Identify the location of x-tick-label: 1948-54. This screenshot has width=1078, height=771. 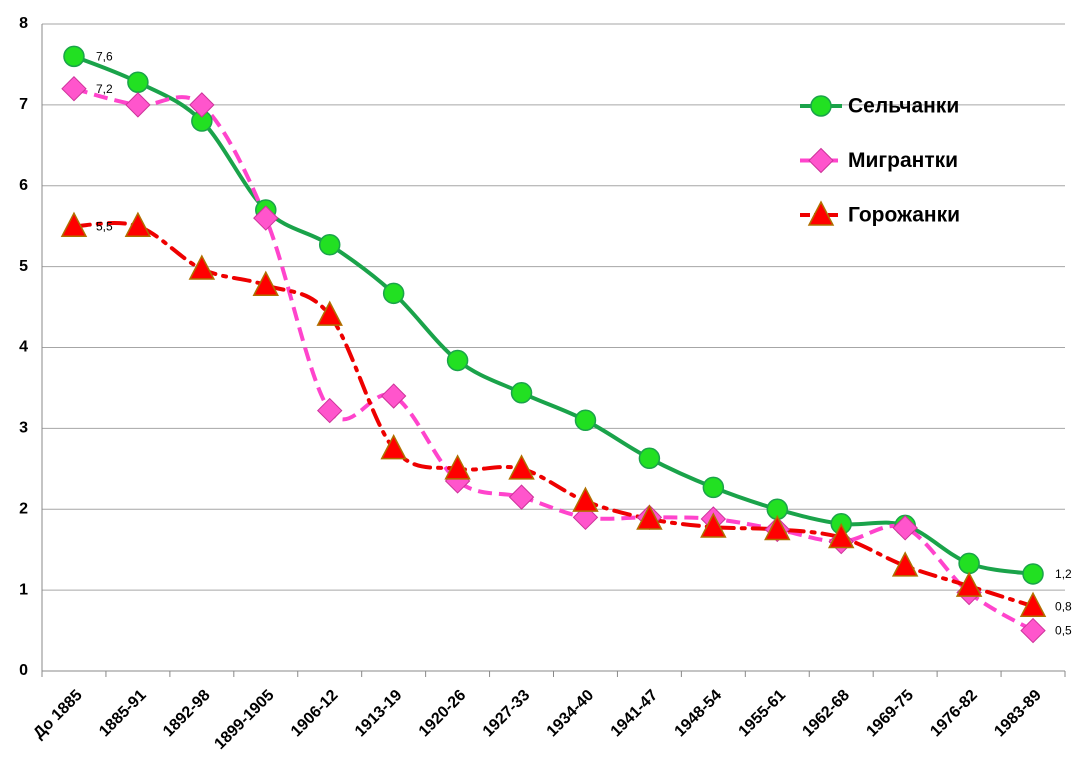
(699, 714).